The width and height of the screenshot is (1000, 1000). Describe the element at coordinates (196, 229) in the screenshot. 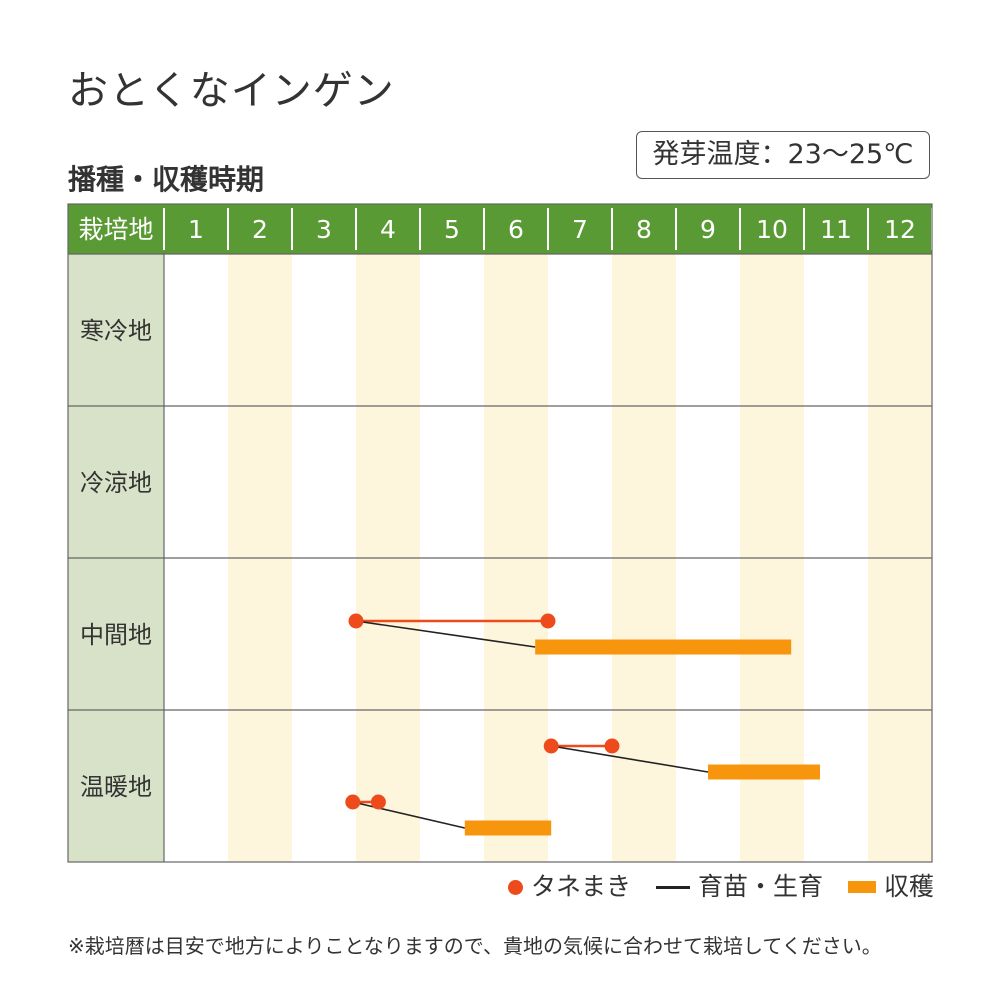

I see `month-header-label: 1` at that location.